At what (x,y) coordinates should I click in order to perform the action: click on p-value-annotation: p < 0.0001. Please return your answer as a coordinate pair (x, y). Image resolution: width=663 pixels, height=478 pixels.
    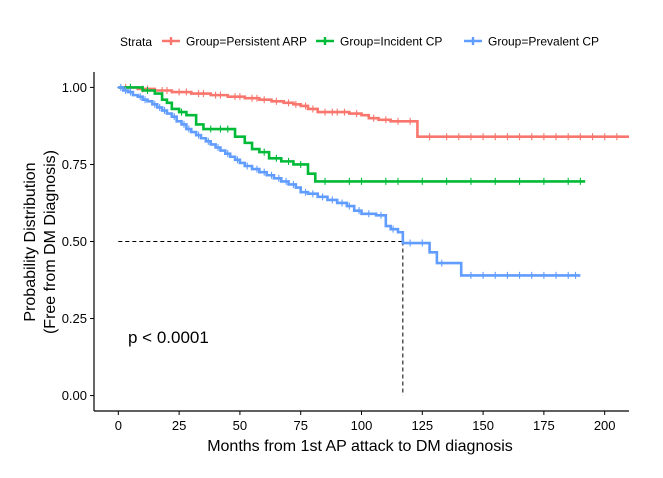
    Looking at the image, I should click on (168, 337).